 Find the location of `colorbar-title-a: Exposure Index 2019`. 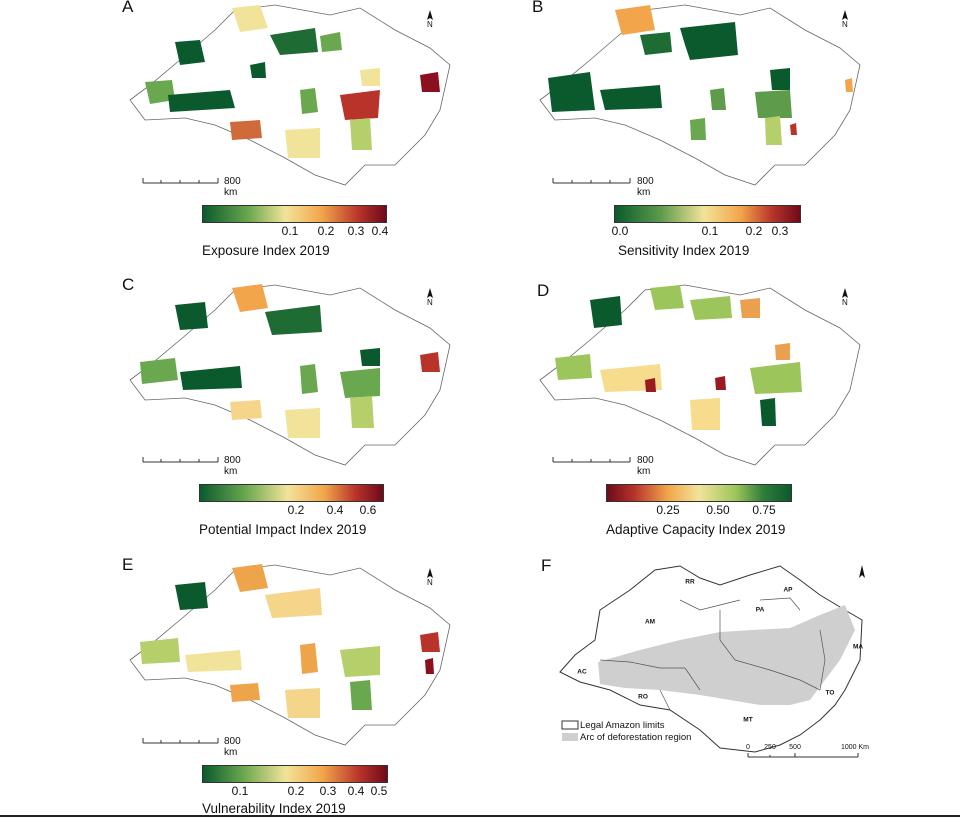

colorbar-title-a: Exposure Index 2019 is located at coordinates (266, 250).